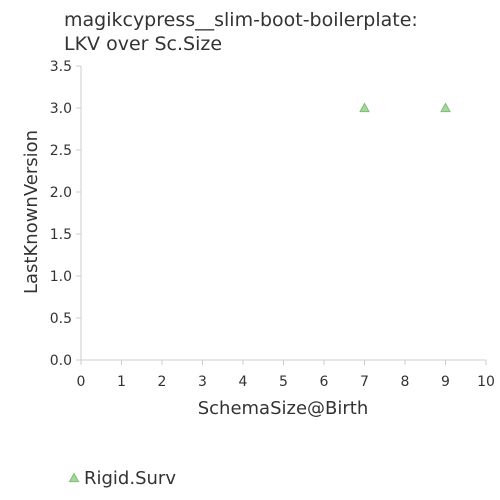 The height and width of the screenshot is (500, 500). What do you see at coordinates (61, 67) in the screenshot?
I see `y-tick-label: 3.5` at bounding box center [61, 67].